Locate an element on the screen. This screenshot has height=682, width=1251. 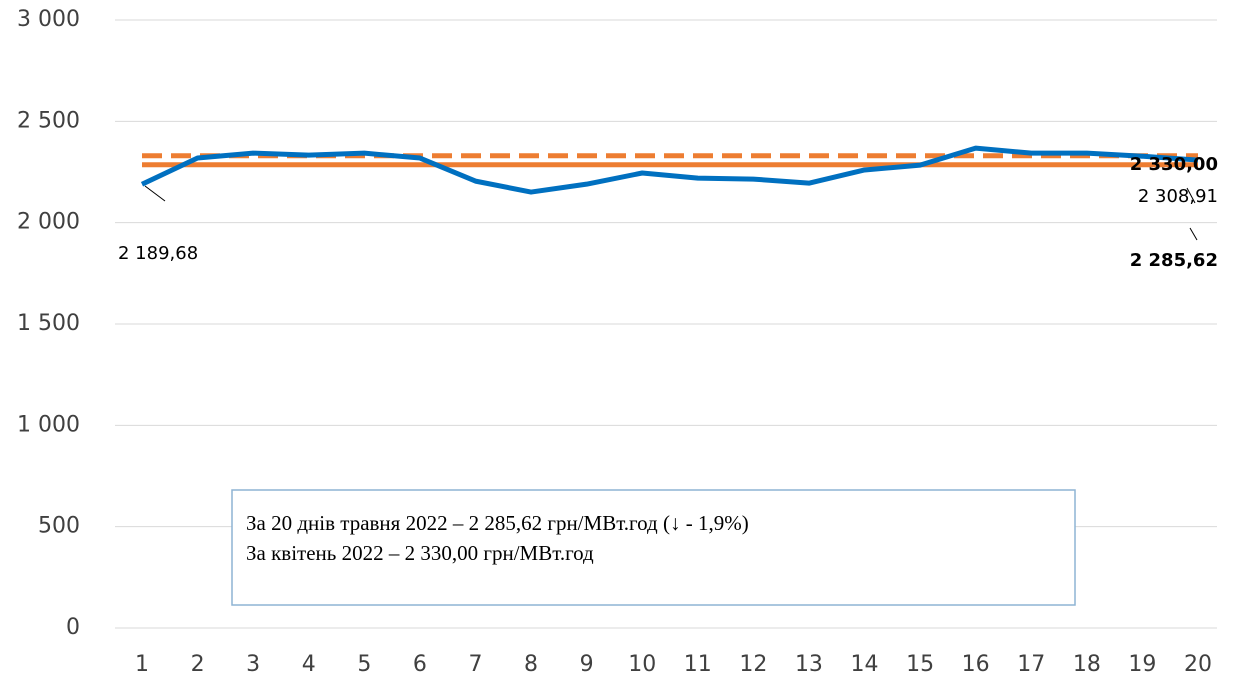
x-tick-label: 10 is located at coordinates (642, 664).